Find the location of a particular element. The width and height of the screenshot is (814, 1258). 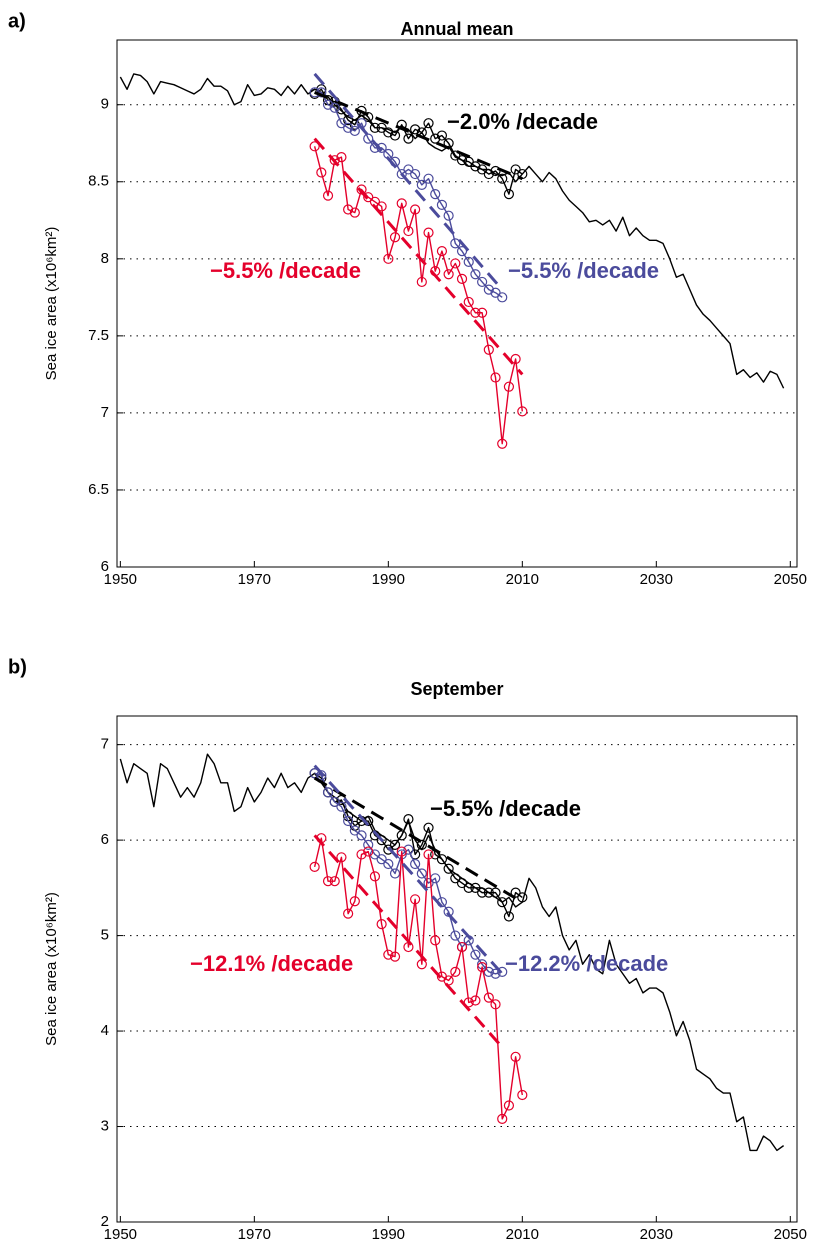

annotation: −5.5% /decade is located at coordinates (285, 270).